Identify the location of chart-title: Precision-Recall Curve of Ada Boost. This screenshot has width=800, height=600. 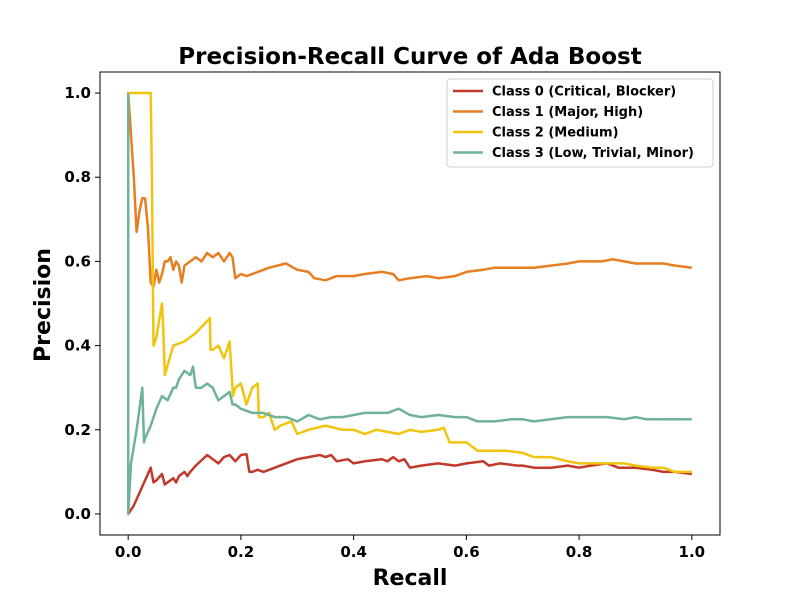
(409, 57).